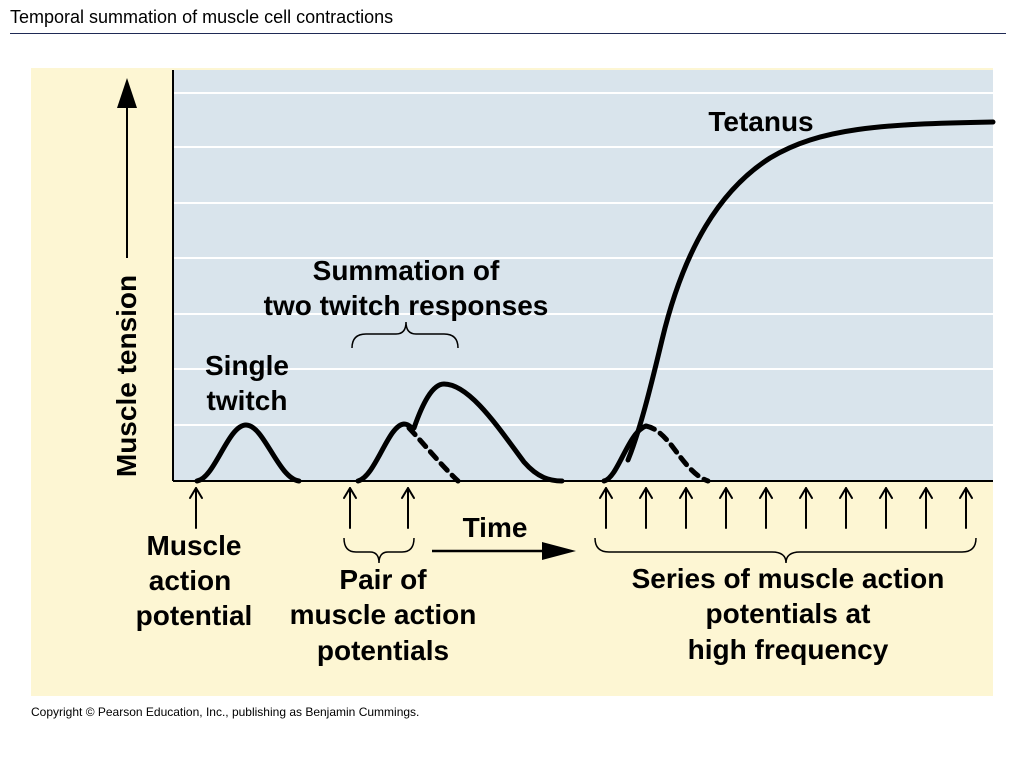 The height and width of the screenshot is (768, 1024). What do you see at coordinates (433, 454) in the screenshot?
I see `summation-dashed-twitch` at bounding box center [433, 454].